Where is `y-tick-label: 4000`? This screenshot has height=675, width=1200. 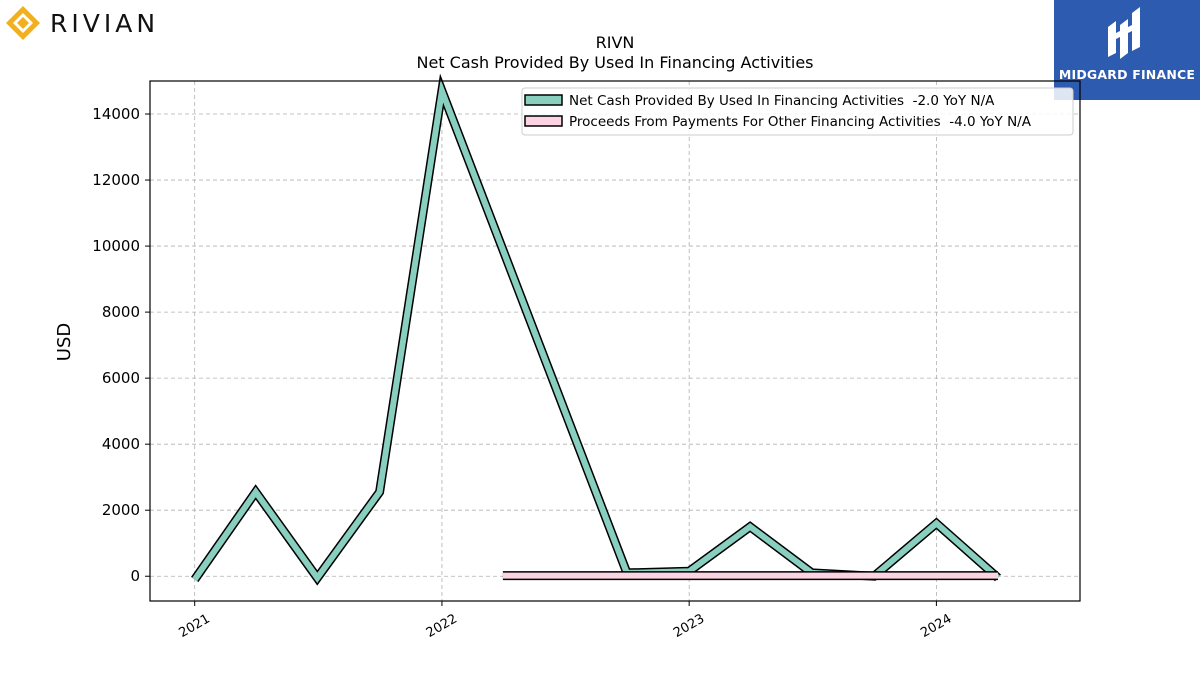
y-tick-label: 4000 is located at coordinates (121, 444).